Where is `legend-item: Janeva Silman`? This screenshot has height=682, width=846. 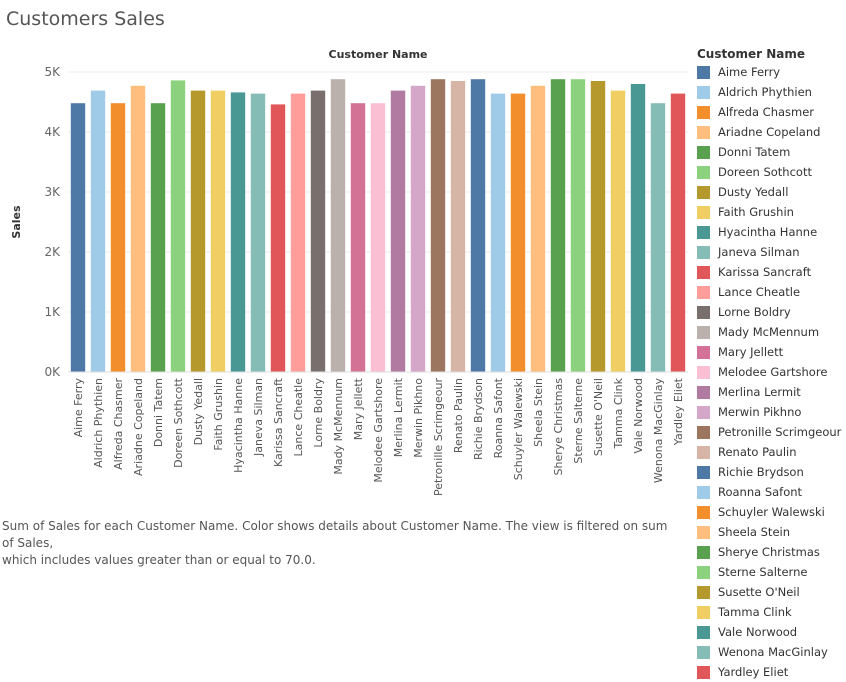
legend-item: Janeva Silman is located at coordinates (771, 252).